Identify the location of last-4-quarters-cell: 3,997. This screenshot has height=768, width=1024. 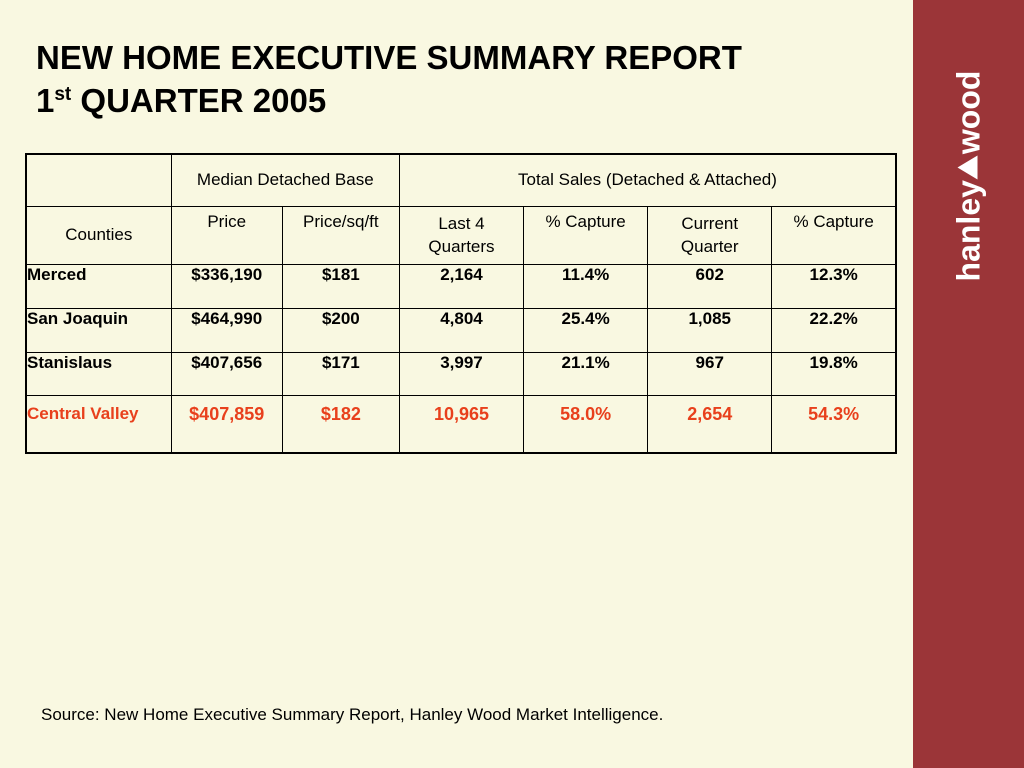
(461, 373).